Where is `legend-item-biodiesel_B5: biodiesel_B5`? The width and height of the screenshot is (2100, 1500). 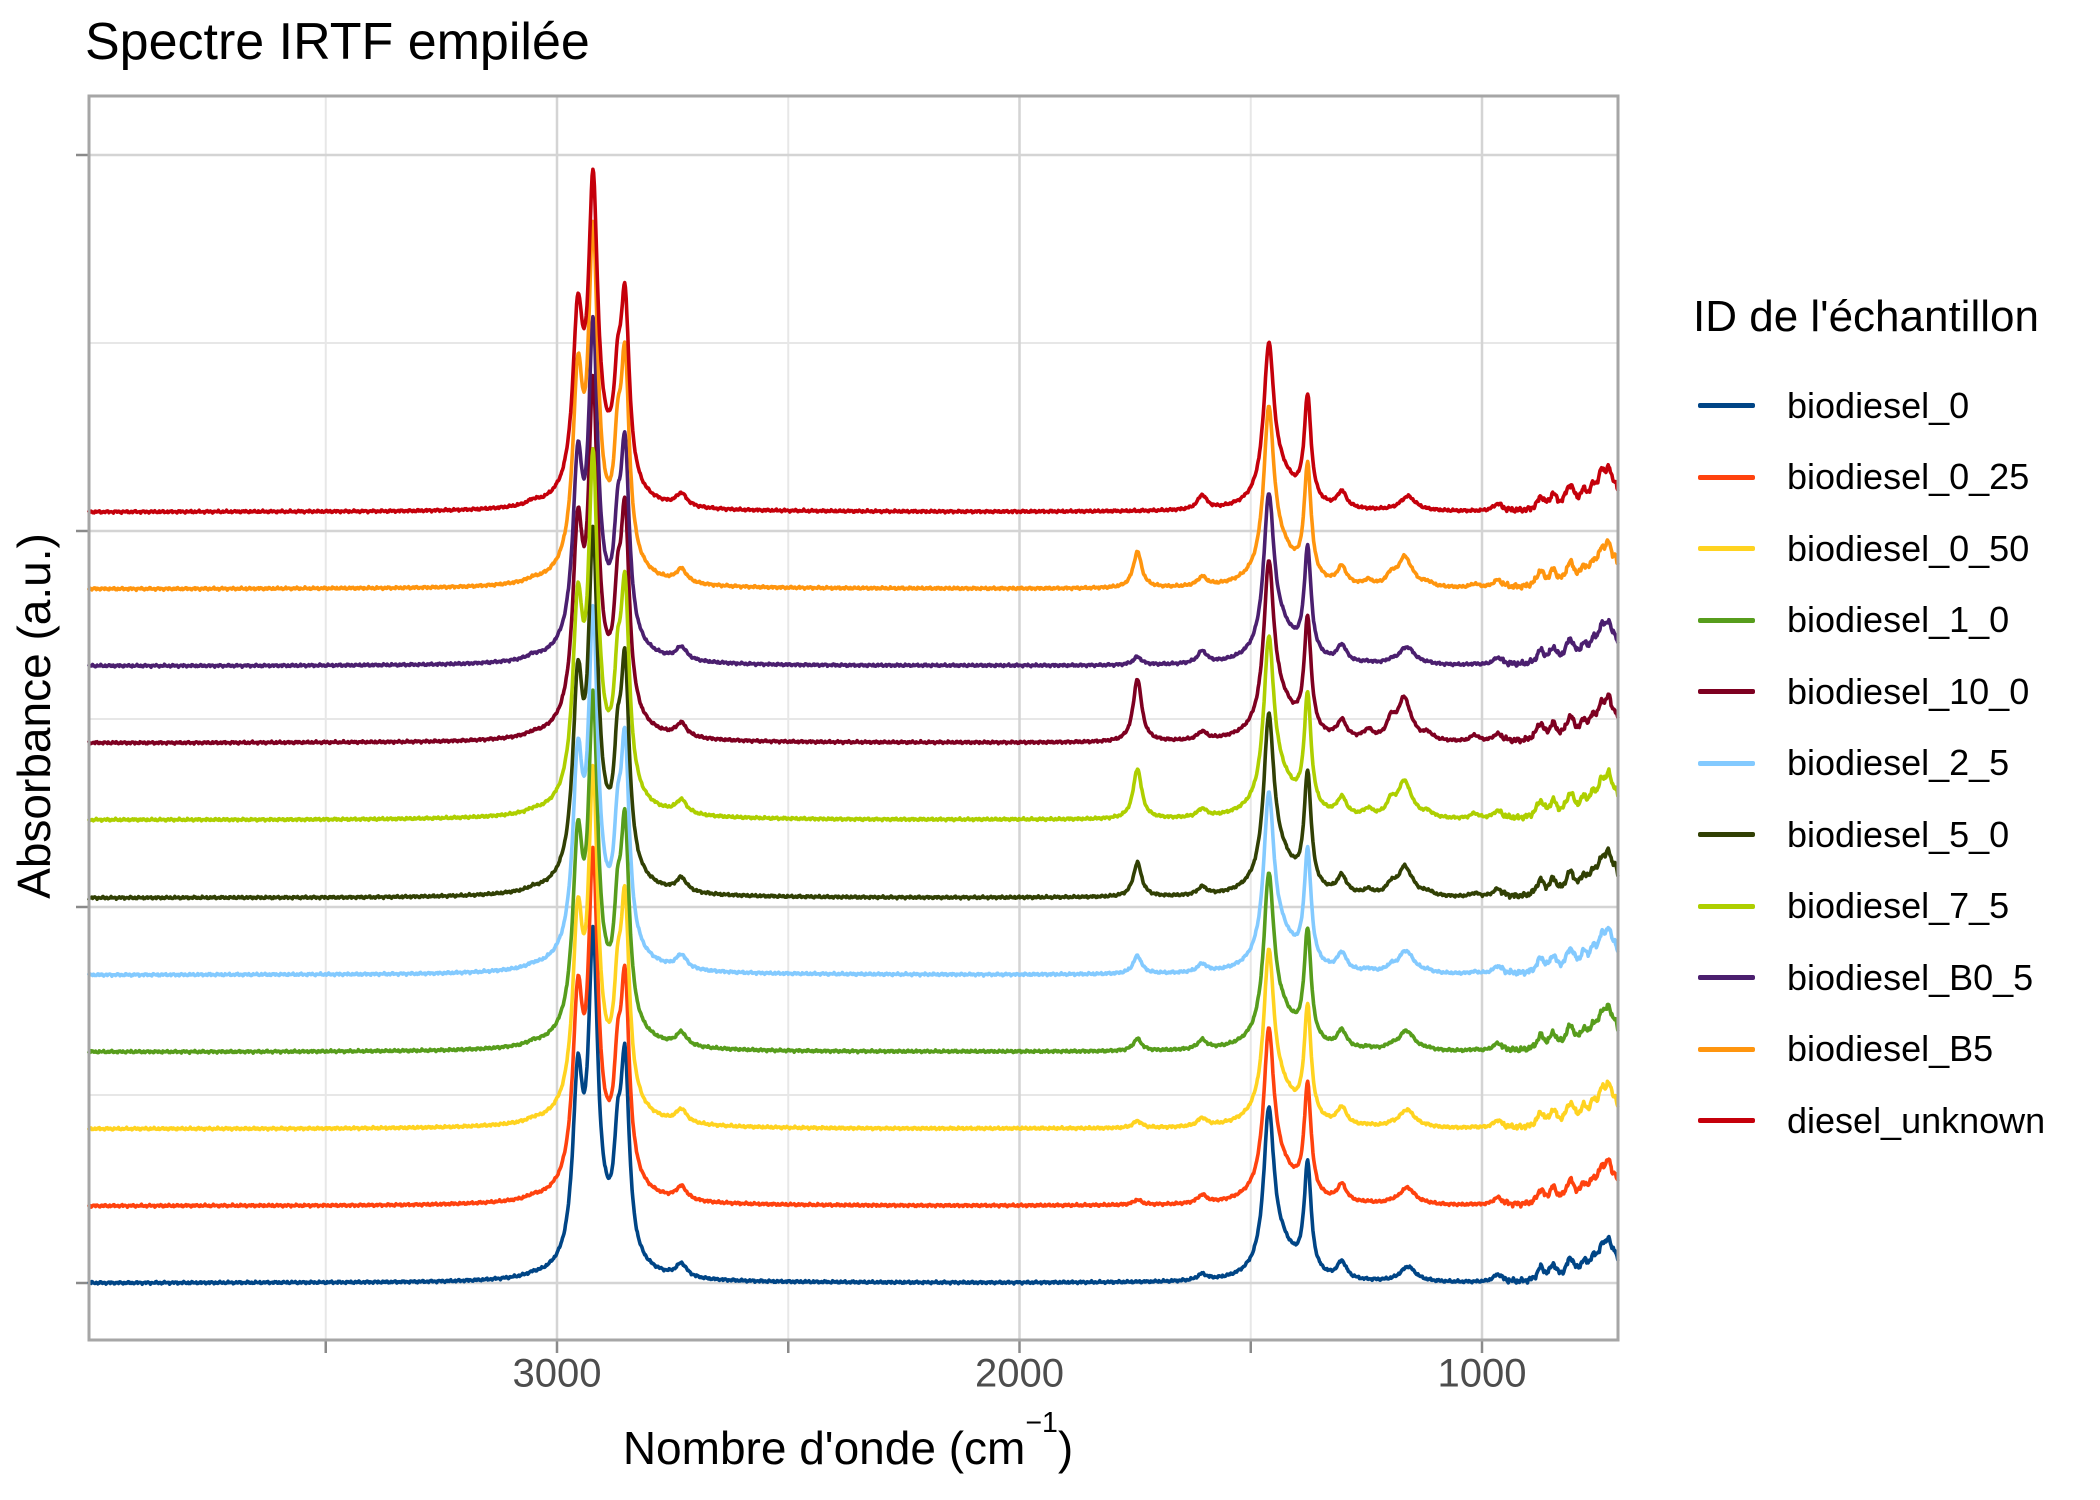
legend-item-biodiesel_B5: biodiesel_B5 is located at coordinates (1893, 1050).